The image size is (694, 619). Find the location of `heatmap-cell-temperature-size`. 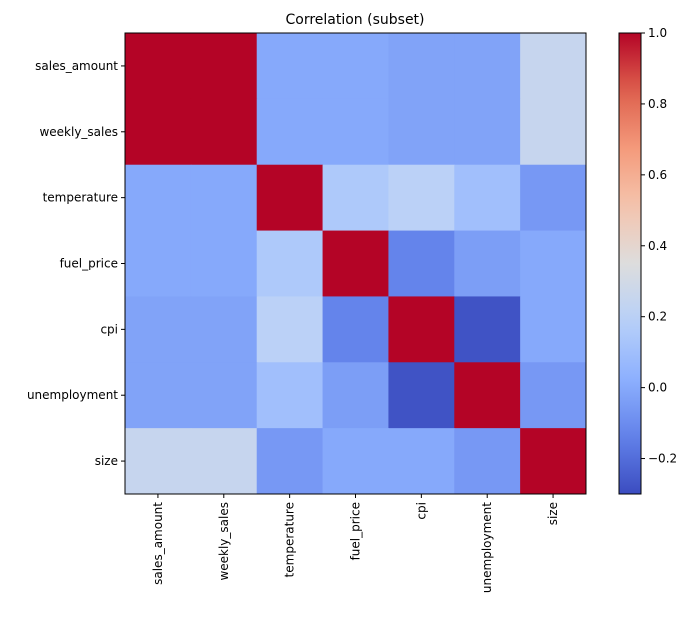

heatmap-cell-temperature-size is located at coordinates (553, 198).